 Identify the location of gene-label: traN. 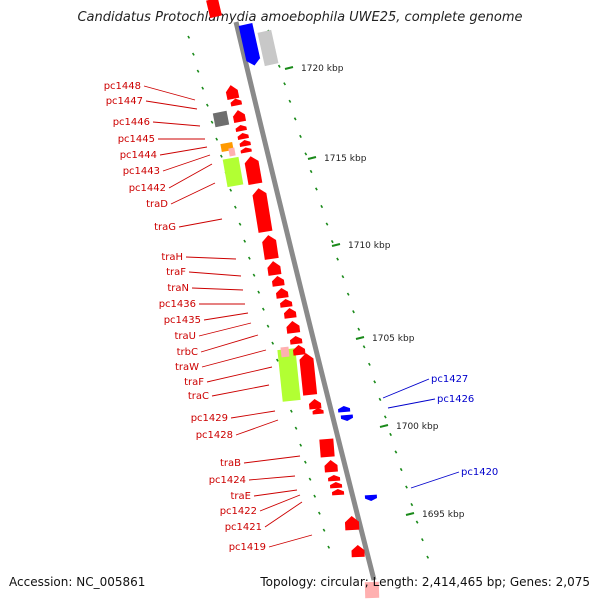
(178, 288).